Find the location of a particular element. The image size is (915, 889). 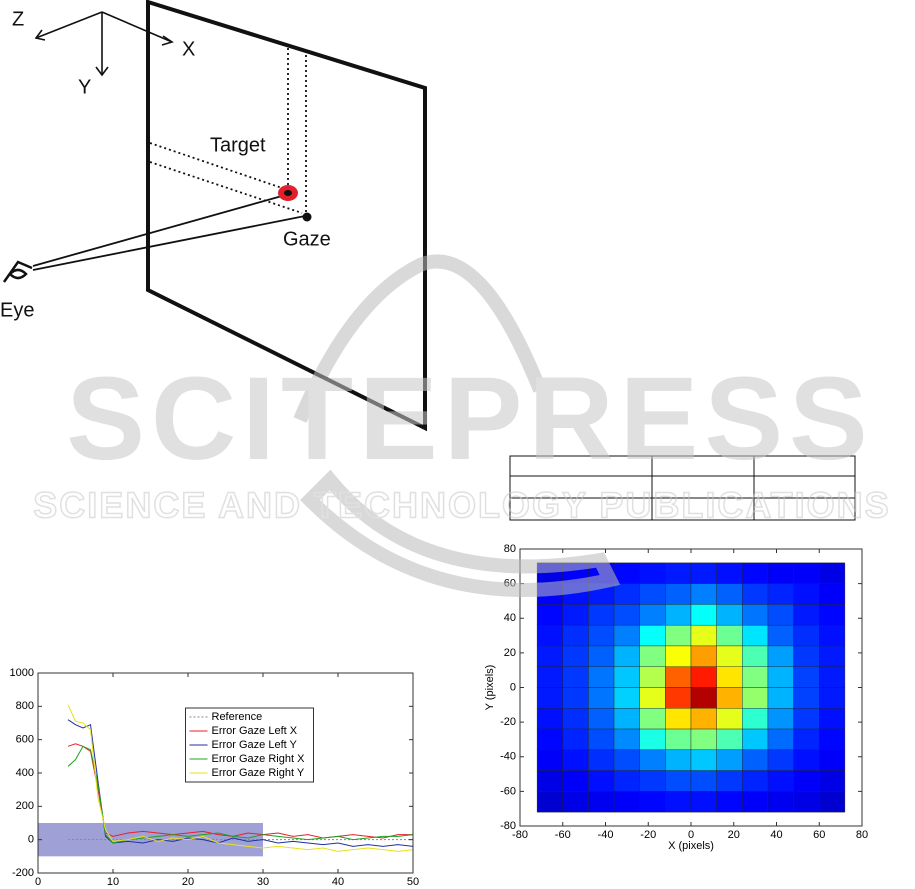

x-axis-label: X (pixels) is located at coordinates (691, 846).